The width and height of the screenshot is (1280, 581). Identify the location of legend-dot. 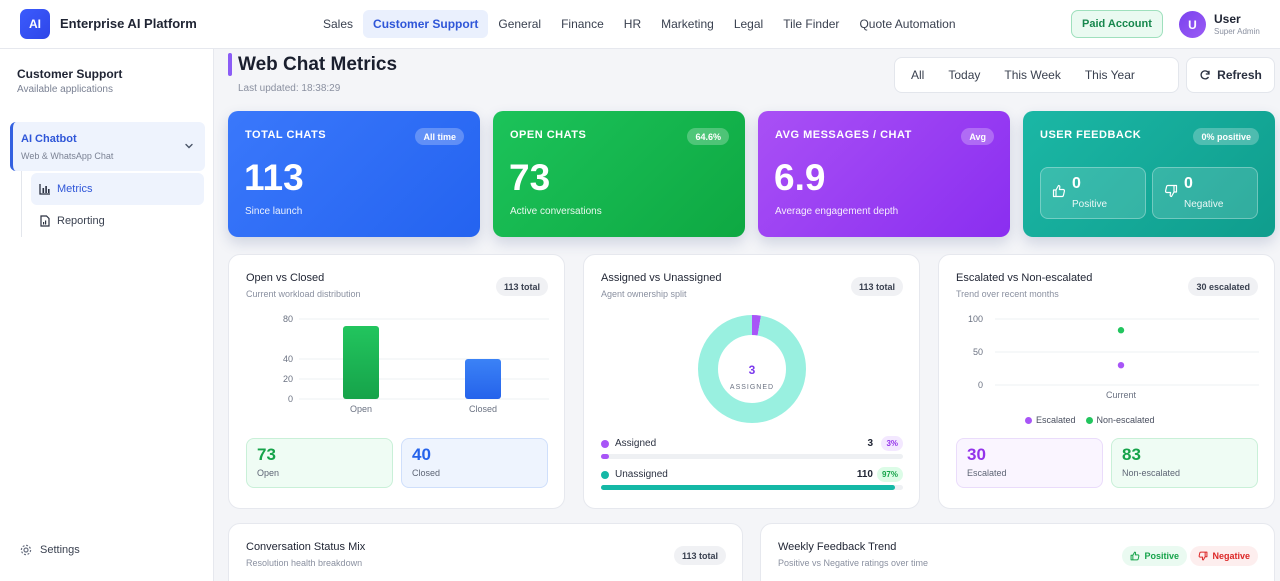
(1089, 421).